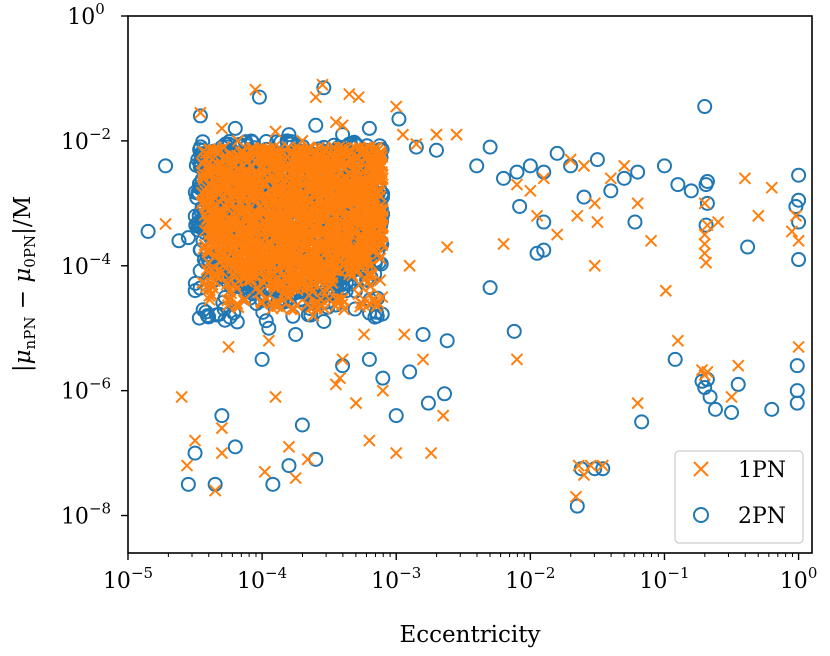  I want to click on x-tick-label: 10⁰, so click(799, 579).